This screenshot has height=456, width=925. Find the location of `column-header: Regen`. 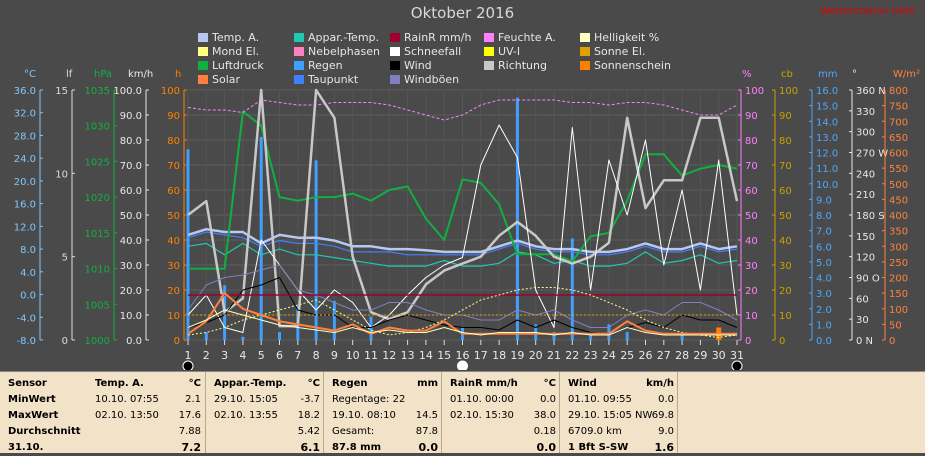

column-header: Regen is located at coordinates (350, 383).